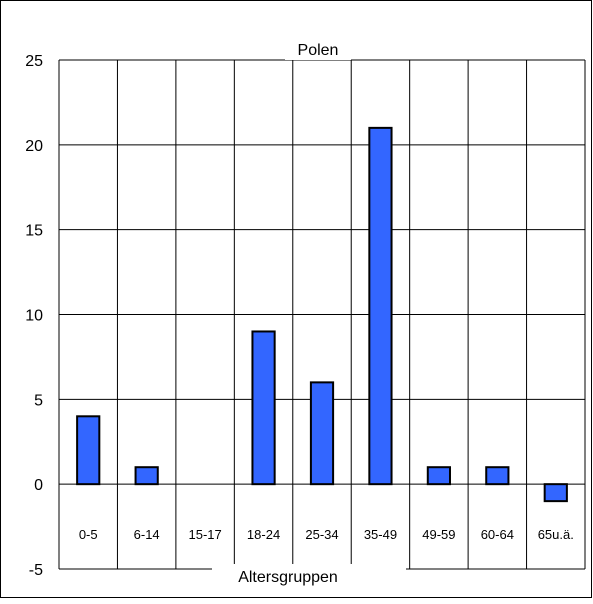  What do you see at coordinates (34, 61) in the screenshot?
I see `y-tick-label: 25` at bounding box center [34, 61].